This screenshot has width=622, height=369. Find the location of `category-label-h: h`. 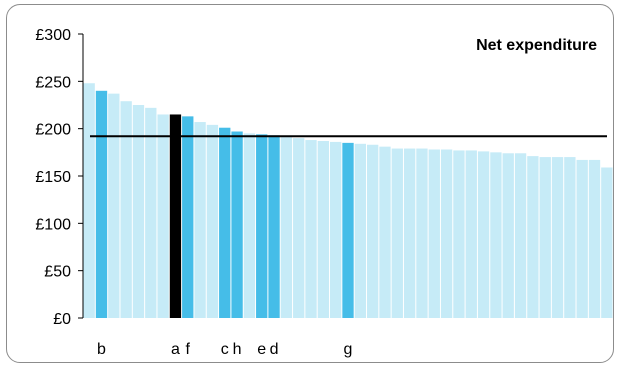

category-label-h: h is located at coordinates (237, 349).